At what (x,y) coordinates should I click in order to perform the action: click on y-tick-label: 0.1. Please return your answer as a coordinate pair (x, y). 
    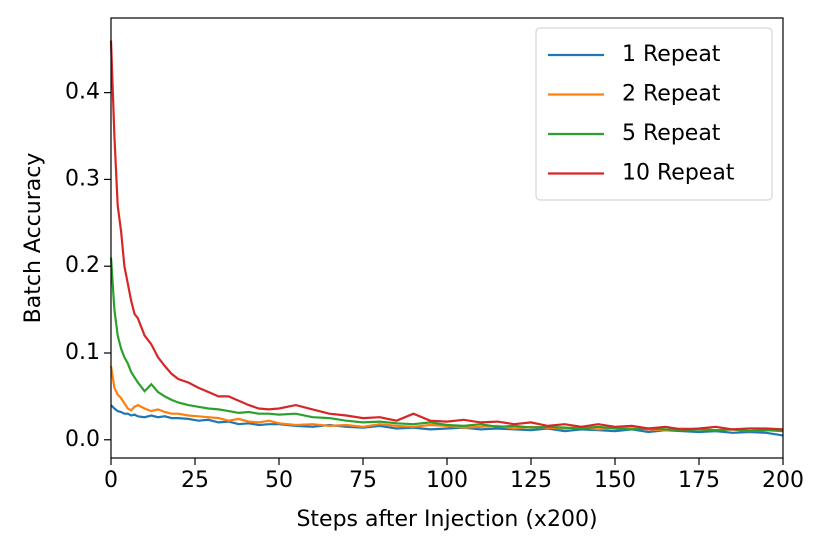
    Looking at the image, I should click on (82, 352).